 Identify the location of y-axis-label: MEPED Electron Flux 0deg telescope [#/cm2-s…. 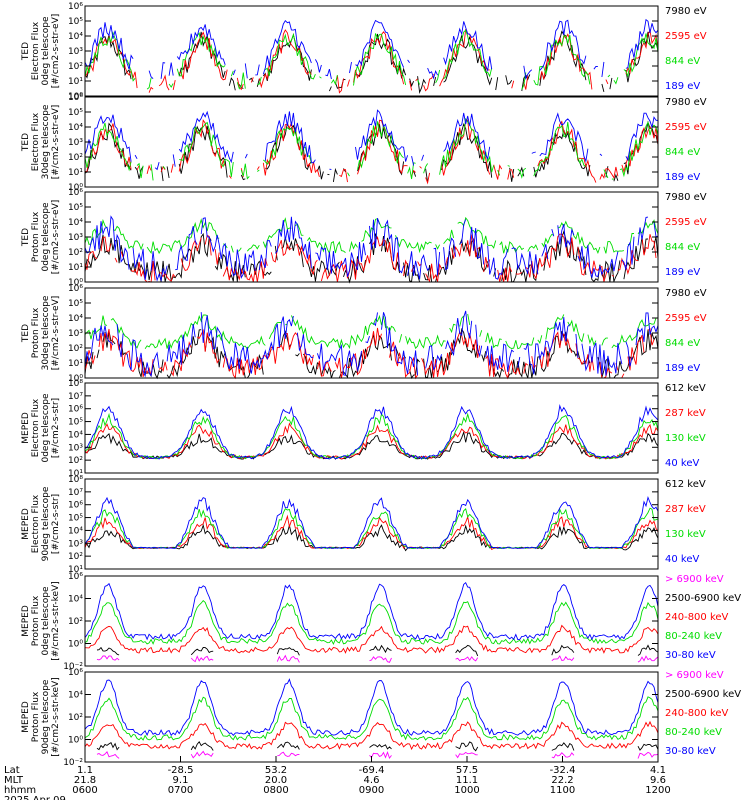
(41, 428).